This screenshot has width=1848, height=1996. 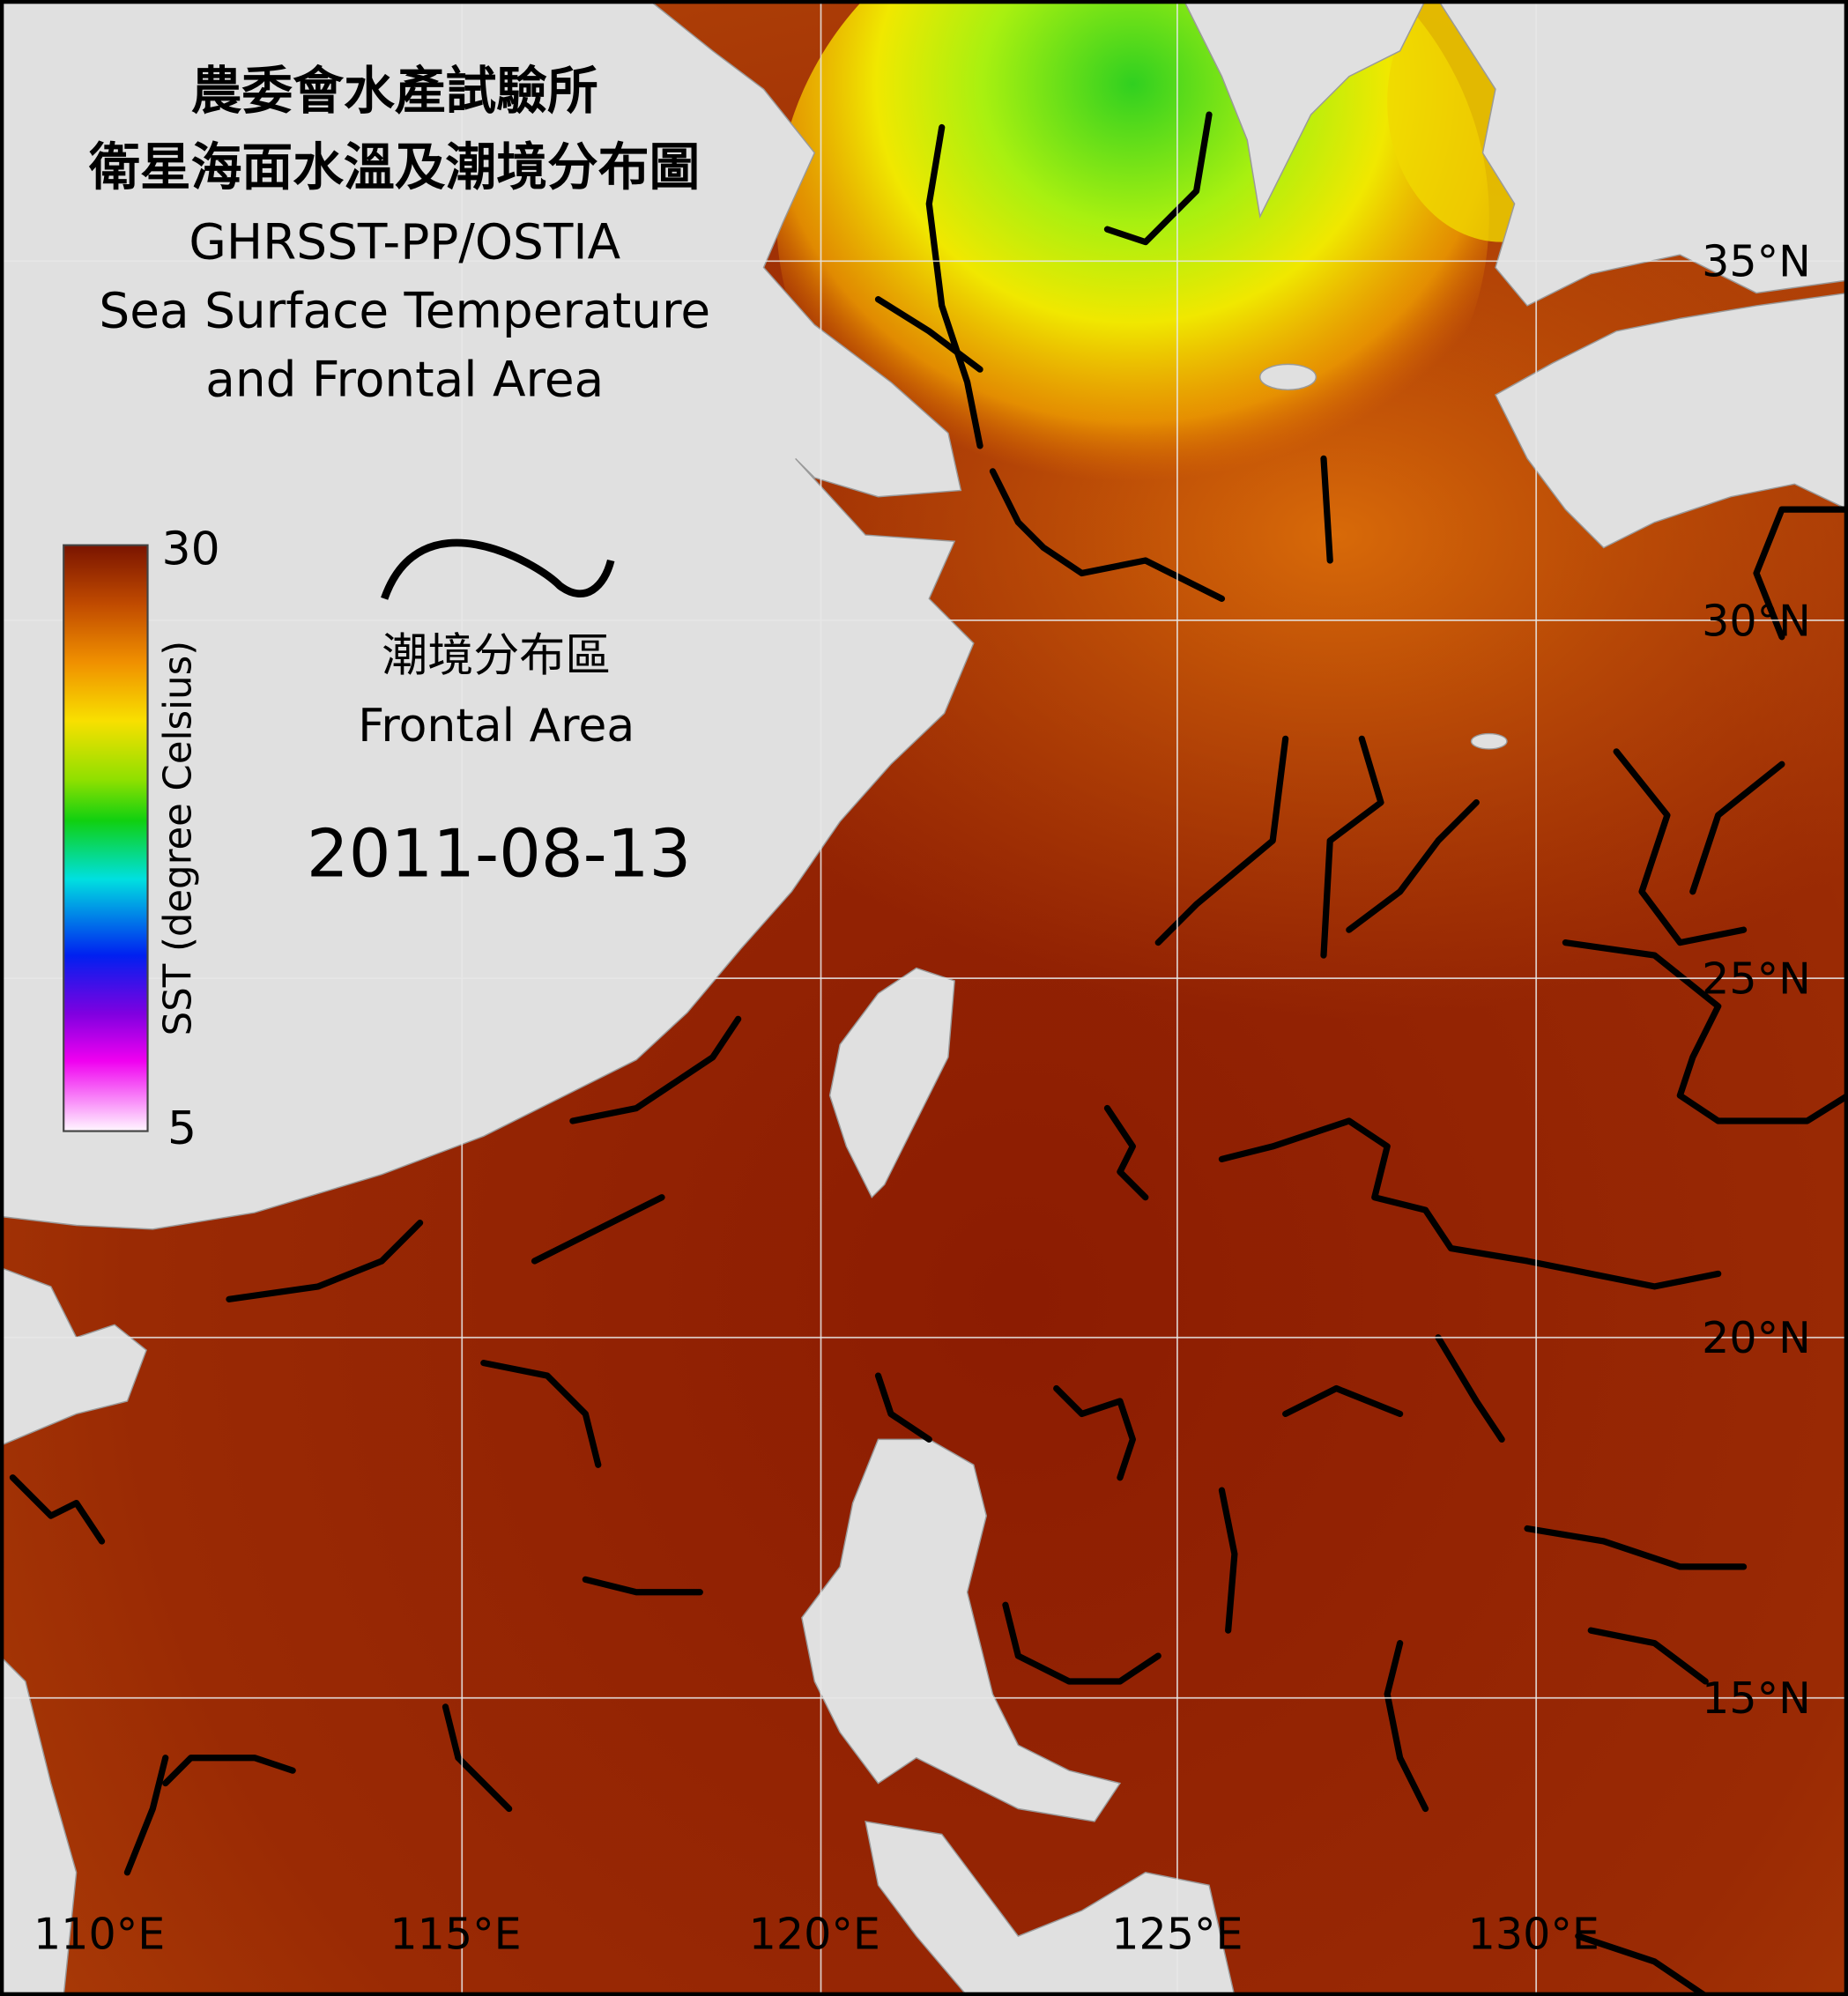 What do you see at coordinates (182, 1128) in the screenshot?
I see `colorbar-min: 5` at bounding box center [182, 1128].